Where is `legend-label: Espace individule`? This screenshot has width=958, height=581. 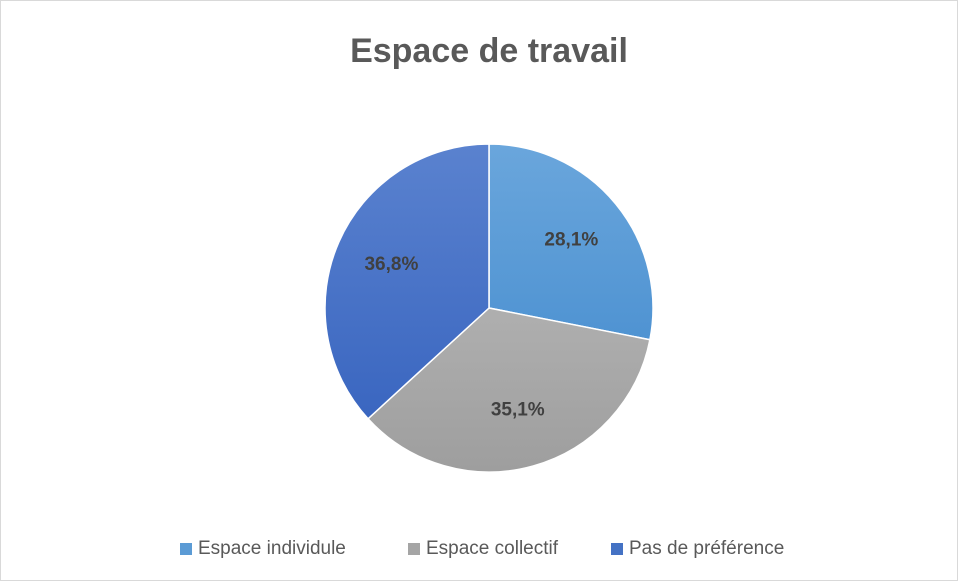 legend-label: Espace individule is located at coordinates (272, 548).